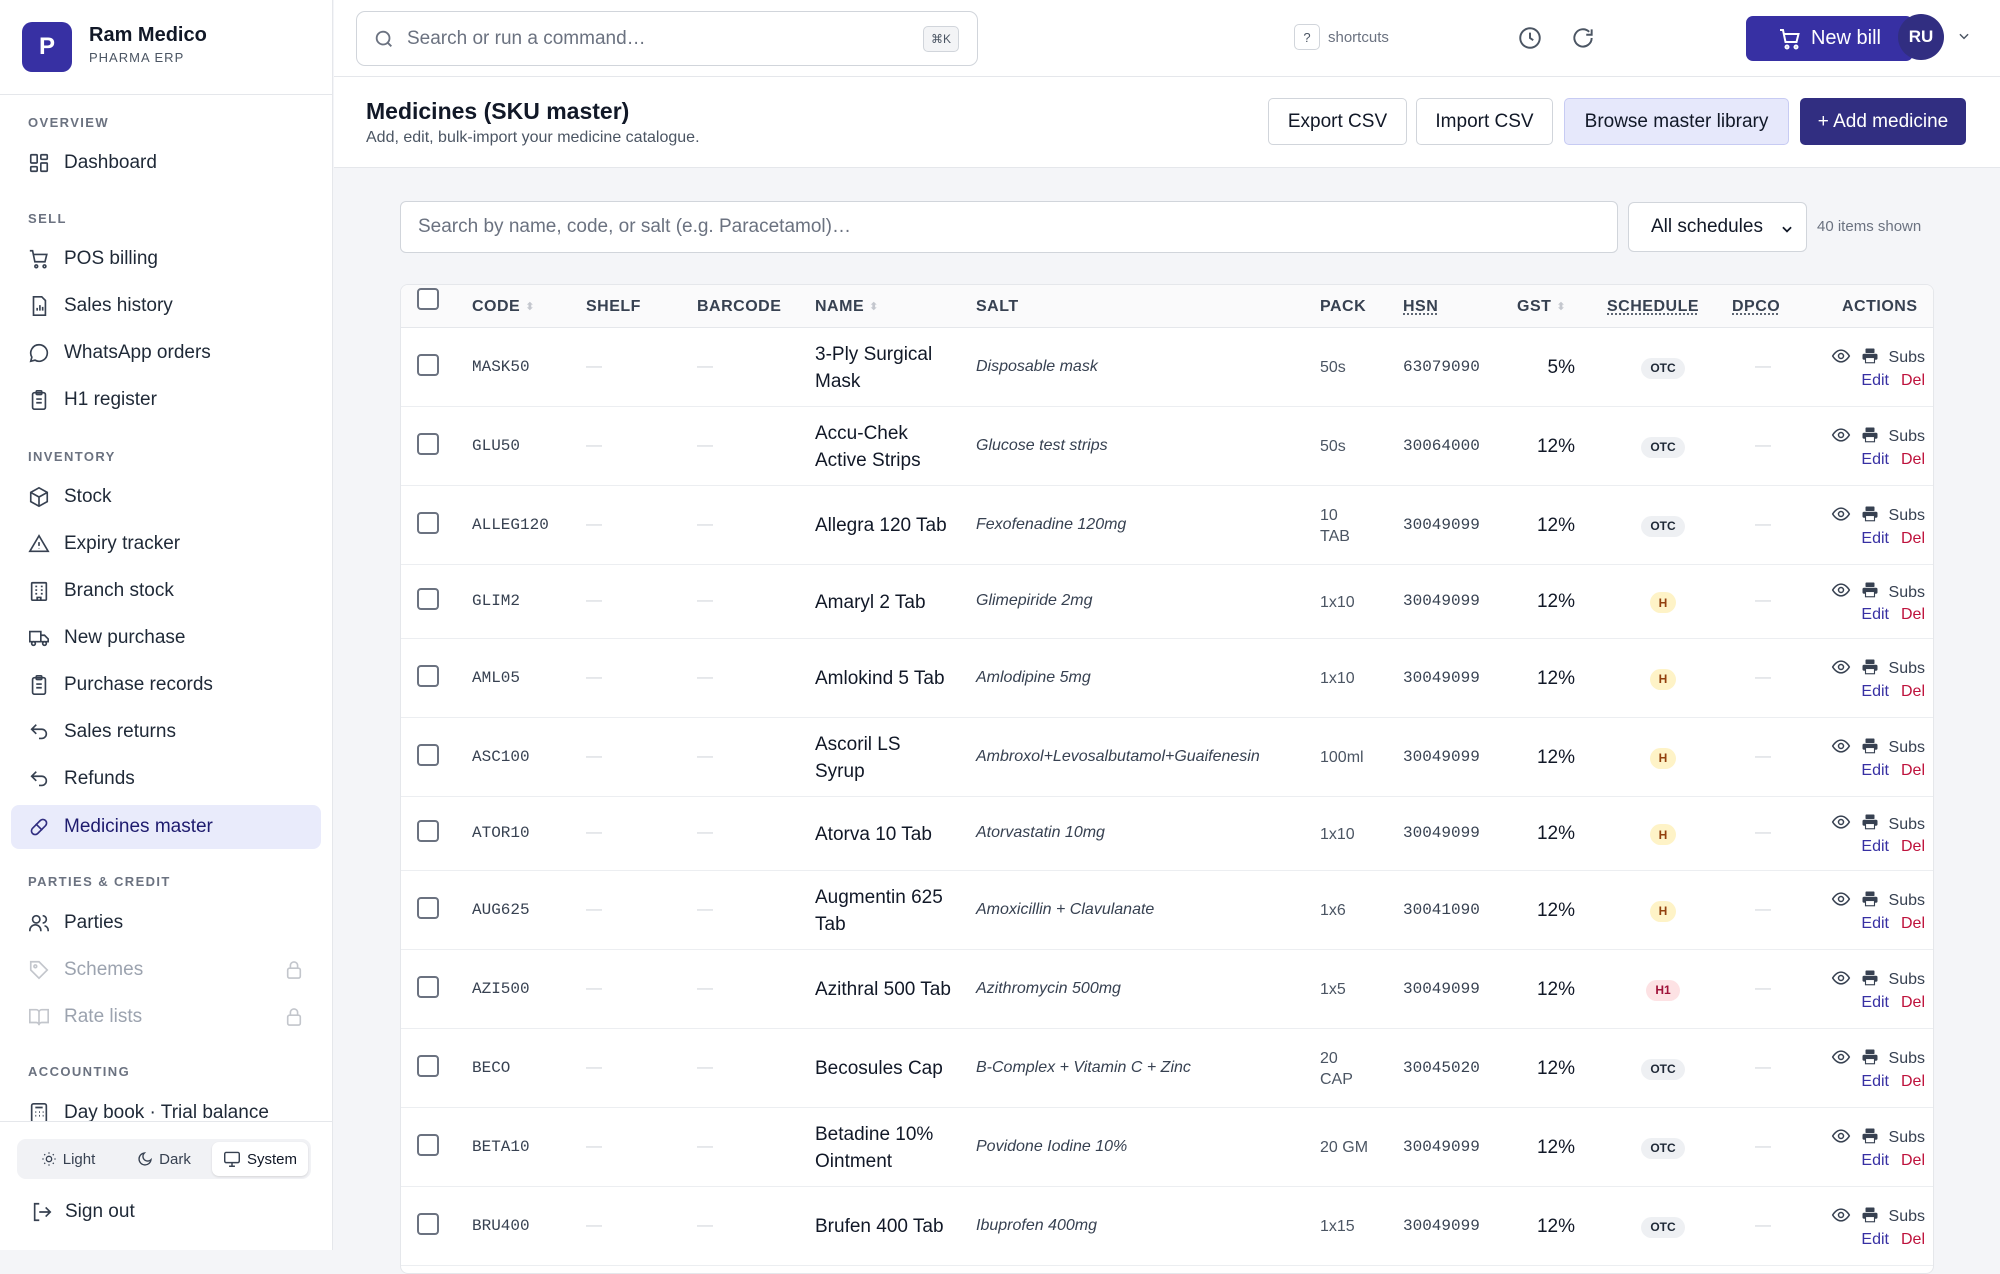  Describe the element at coordinates (1829, 38) in the screenshot. I see `new-bill-button: New bill` at that location.